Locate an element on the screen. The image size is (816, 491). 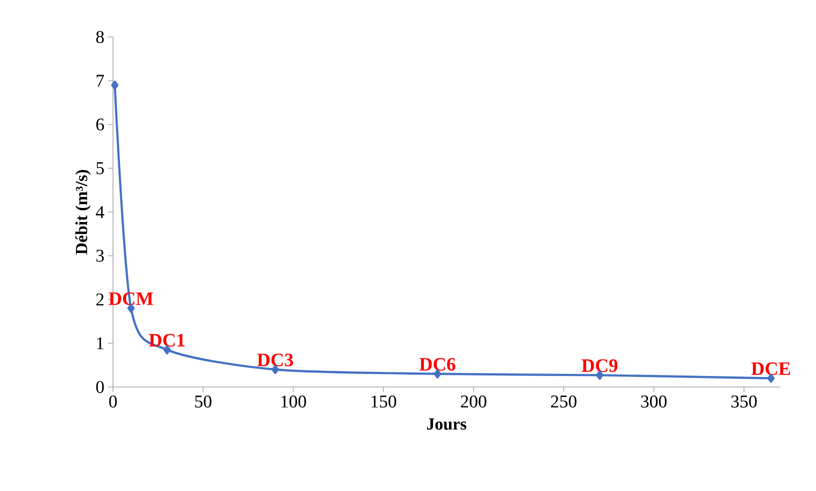
y-tick-label: 6 is located at coordinates (100, 124).